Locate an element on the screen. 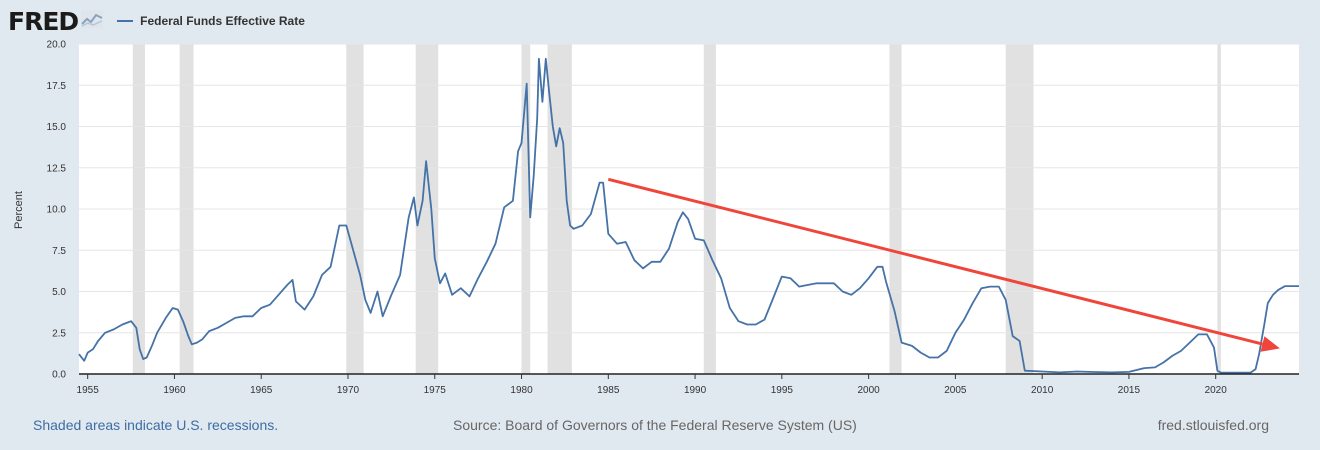  sparkline-chart-icon is located at coordinates (92, 21).